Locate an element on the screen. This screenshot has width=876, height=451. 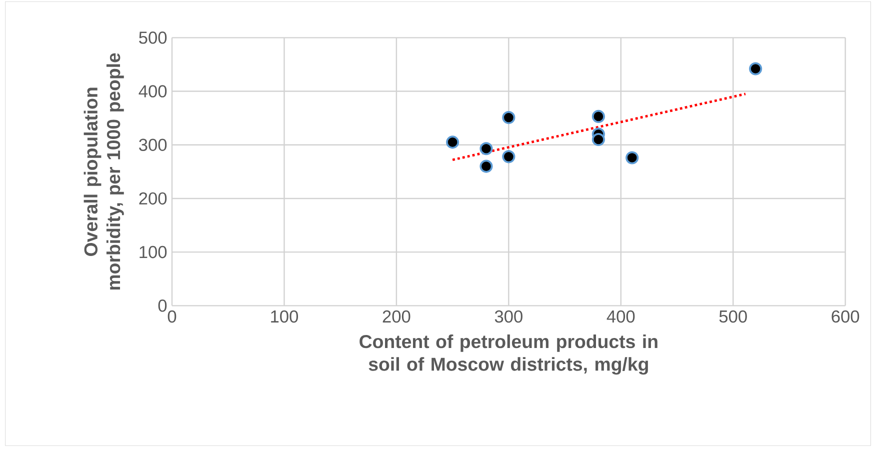
x-tick-label: 200 is located at coordinates (396, 316).